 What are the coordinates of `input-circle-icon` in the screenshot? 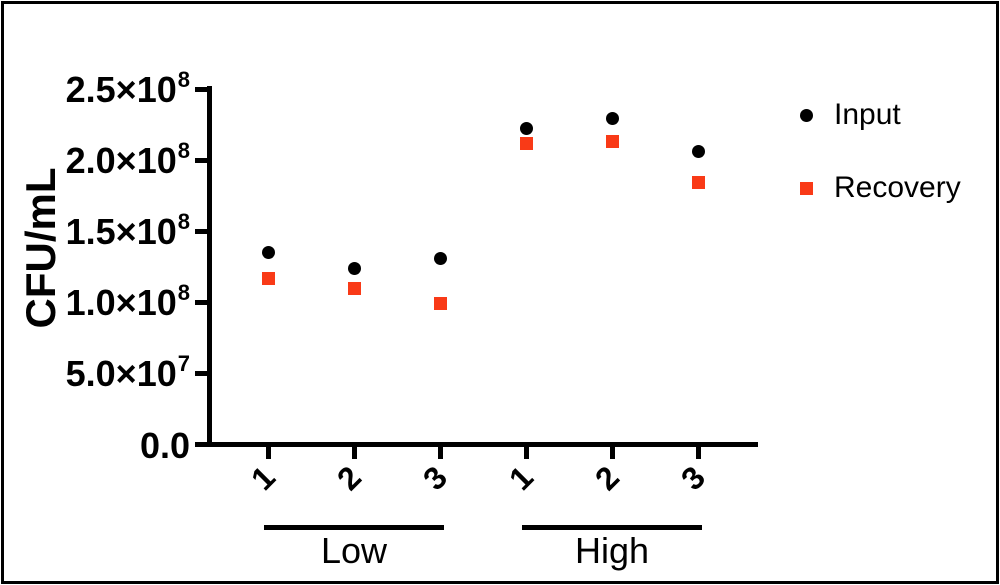 It's located at (806, 115).